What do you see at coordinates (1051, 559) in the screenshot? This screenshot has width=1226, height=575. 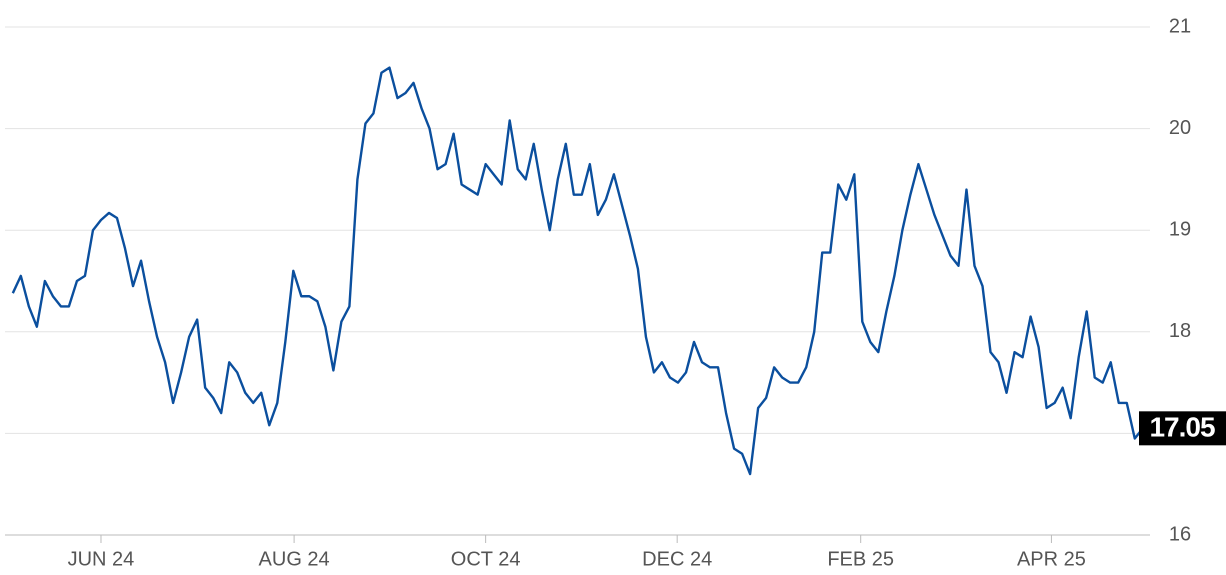 I see `x-tick-label: APR 25` at bounding box center [1051, 559].